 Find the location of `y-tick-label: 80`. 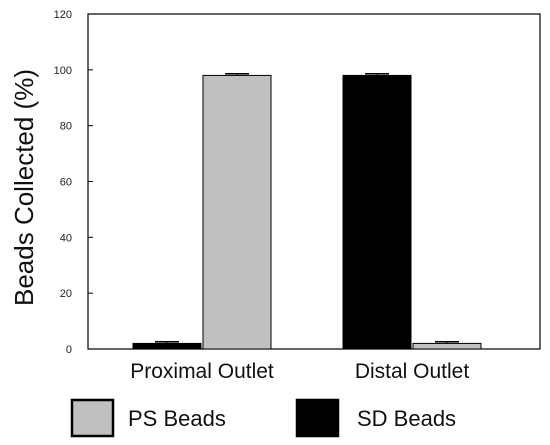

y-tick-label: 80 is located at coordinates (66, 127).